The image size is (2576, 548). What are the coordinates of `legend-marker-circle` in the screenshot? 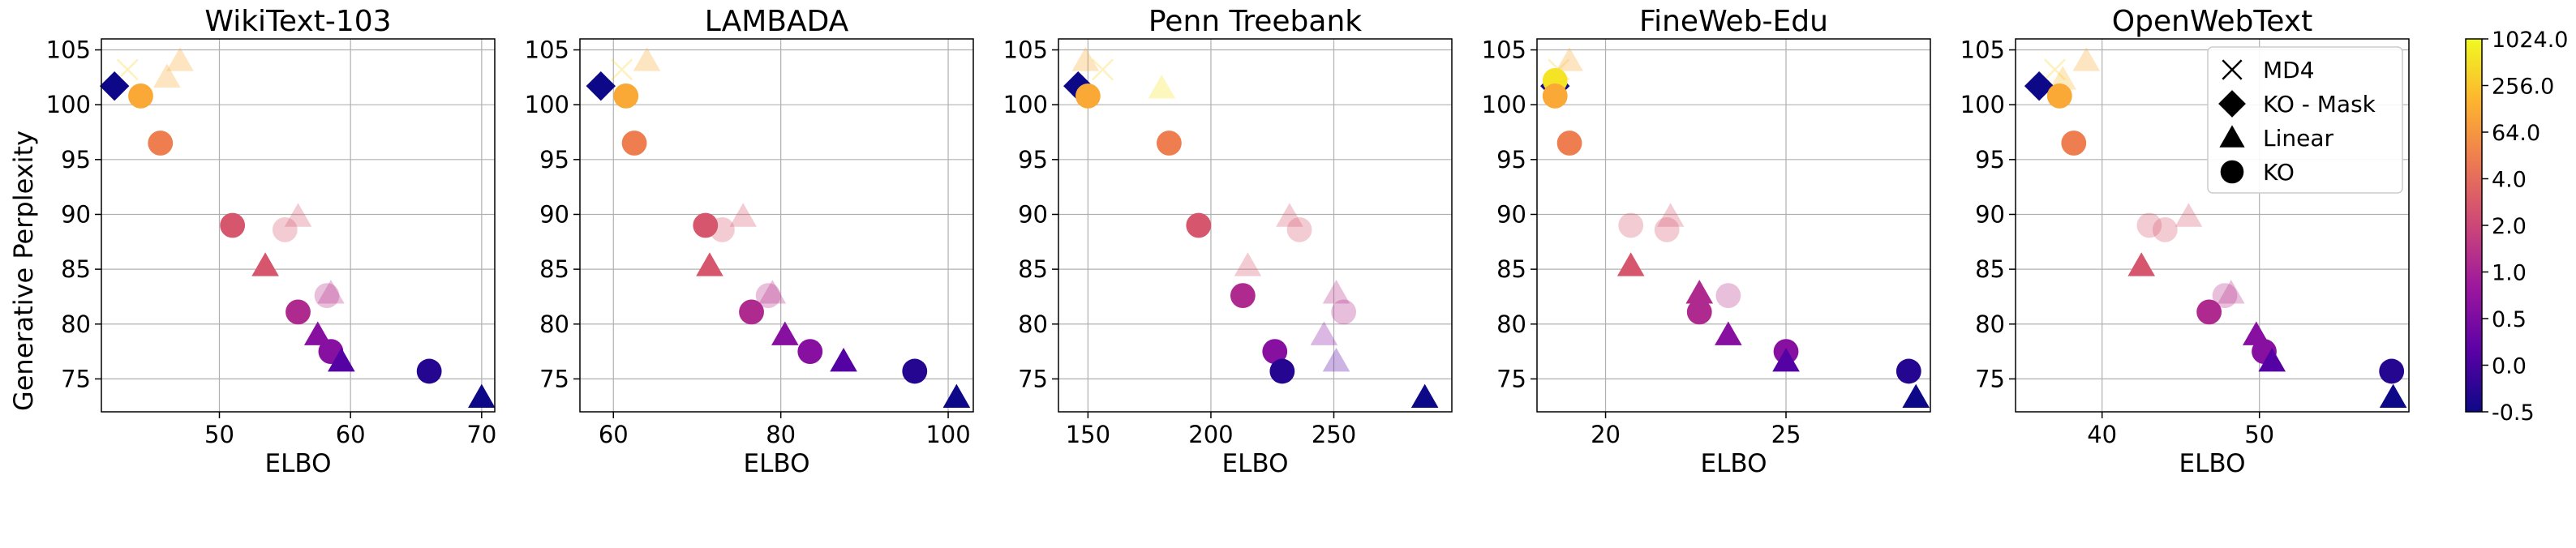 It's located at (2232, 172).